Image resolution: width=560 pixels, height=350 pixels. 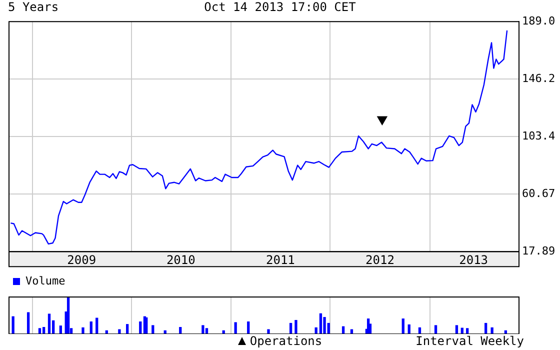 I want to click on legend-label: Volume, so click(x=46, y=281).